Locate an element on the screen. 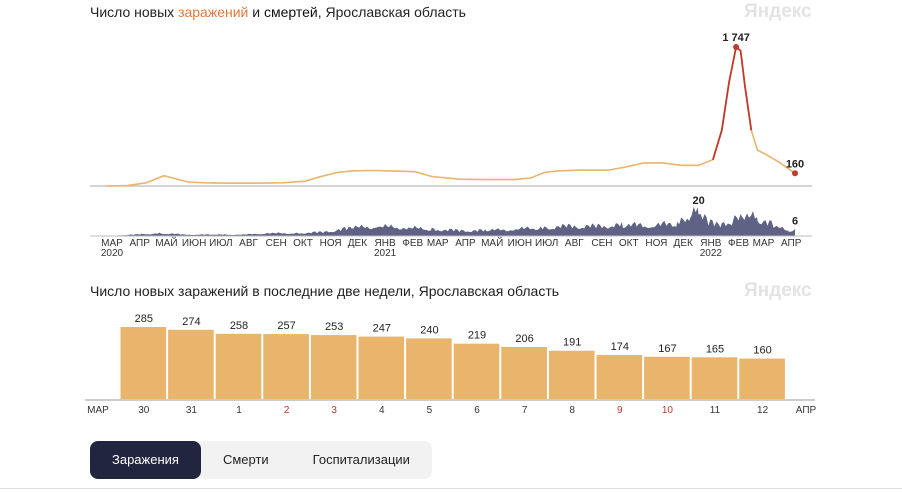 This screenshot has height=493, width=902. bar-start-label: МАР is located at coordinates (98, 410).